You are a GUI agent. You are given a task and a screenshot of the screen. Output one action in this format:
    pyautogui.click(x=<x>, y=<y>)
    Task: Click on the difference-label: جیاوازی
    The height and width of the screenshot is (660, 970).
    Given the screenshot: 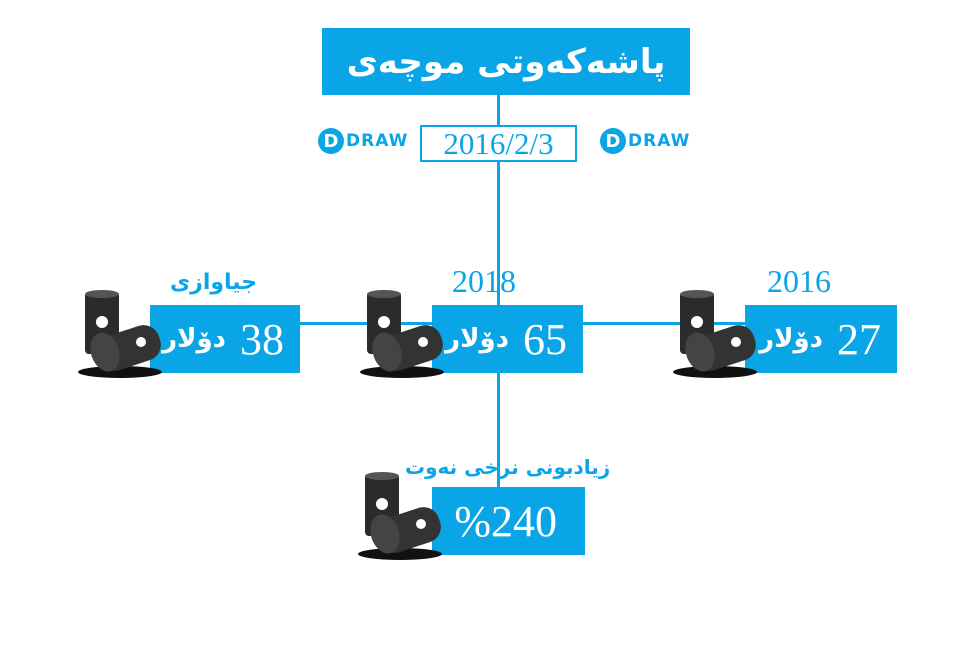 What is the action you would take?
    pyautogui.click(x=214, y=282)
    